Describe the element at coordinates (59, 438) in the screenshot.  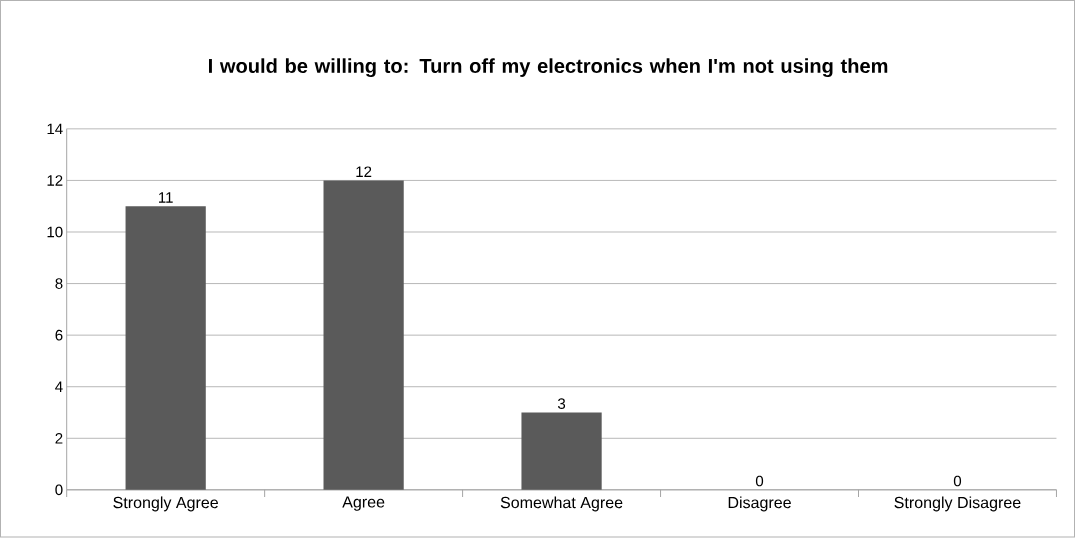
I see `y-tick-label: 2` at that location.